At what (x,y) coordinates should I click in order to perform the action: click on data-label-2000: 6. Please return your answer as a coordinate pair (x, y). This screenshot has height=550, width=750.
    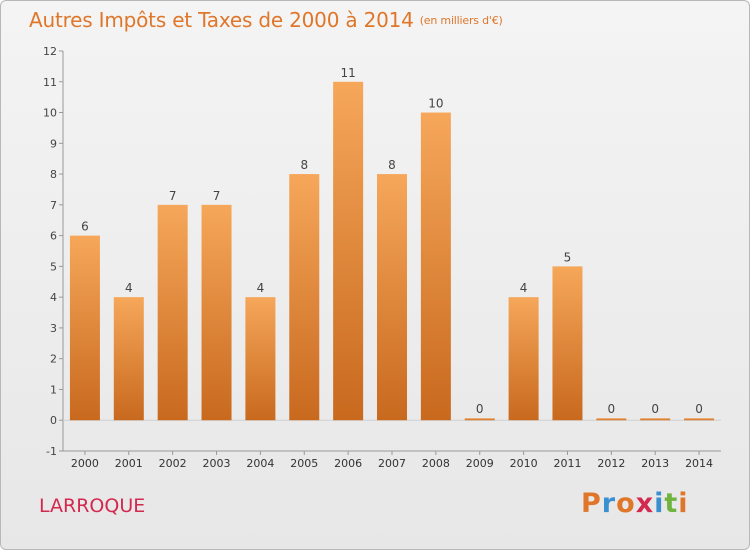
    Looking at the image, I should click on (85, 227).